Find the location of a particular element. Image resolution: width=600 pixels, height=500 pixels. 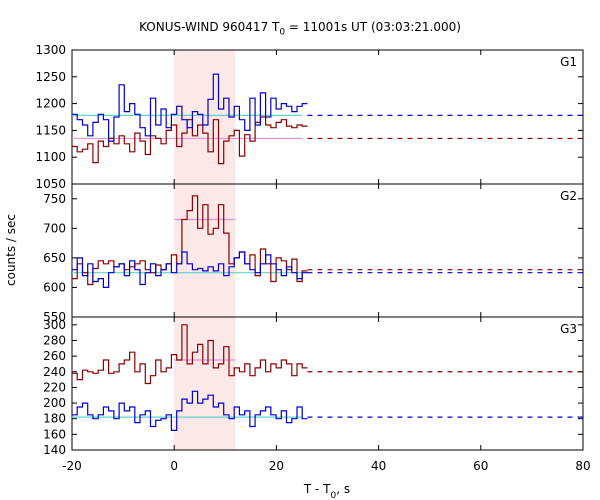

y-tick-label: 180 is located at coordinates (54, 419).